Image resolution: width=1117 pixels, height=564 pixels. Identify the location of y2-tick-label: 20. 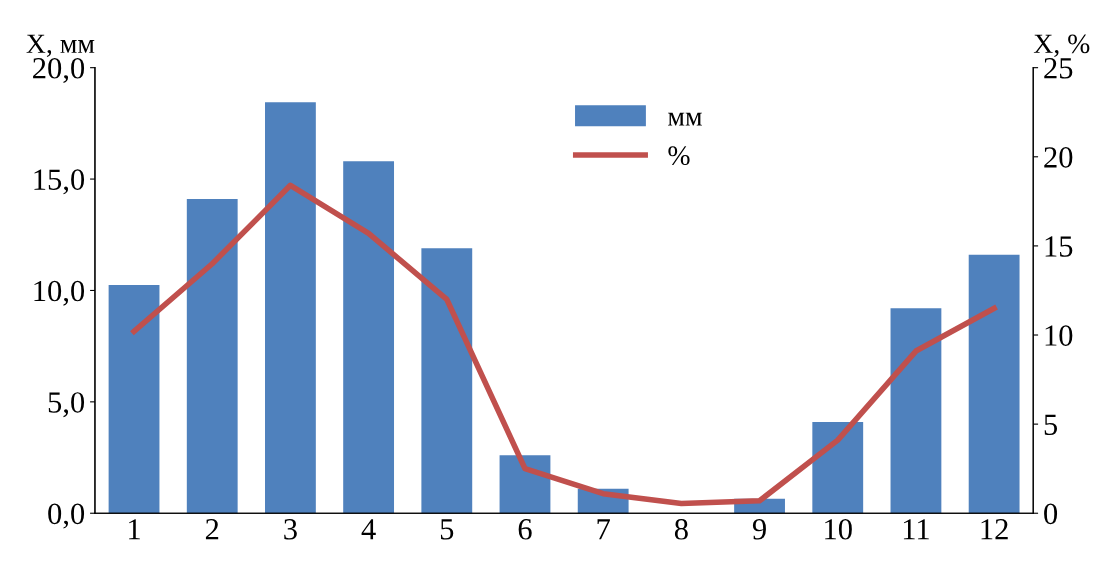
(1058, 157).